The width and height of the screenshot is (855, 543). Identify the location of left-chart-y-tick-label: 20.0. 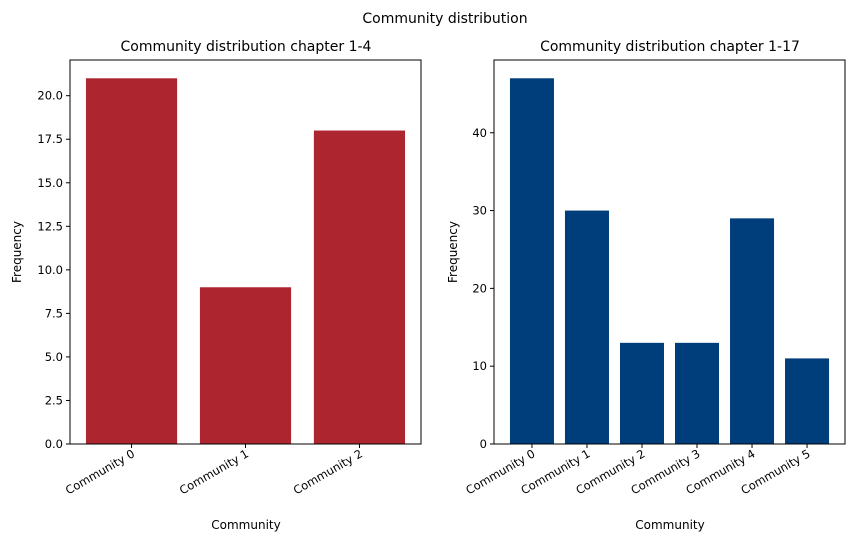
(50, 96).